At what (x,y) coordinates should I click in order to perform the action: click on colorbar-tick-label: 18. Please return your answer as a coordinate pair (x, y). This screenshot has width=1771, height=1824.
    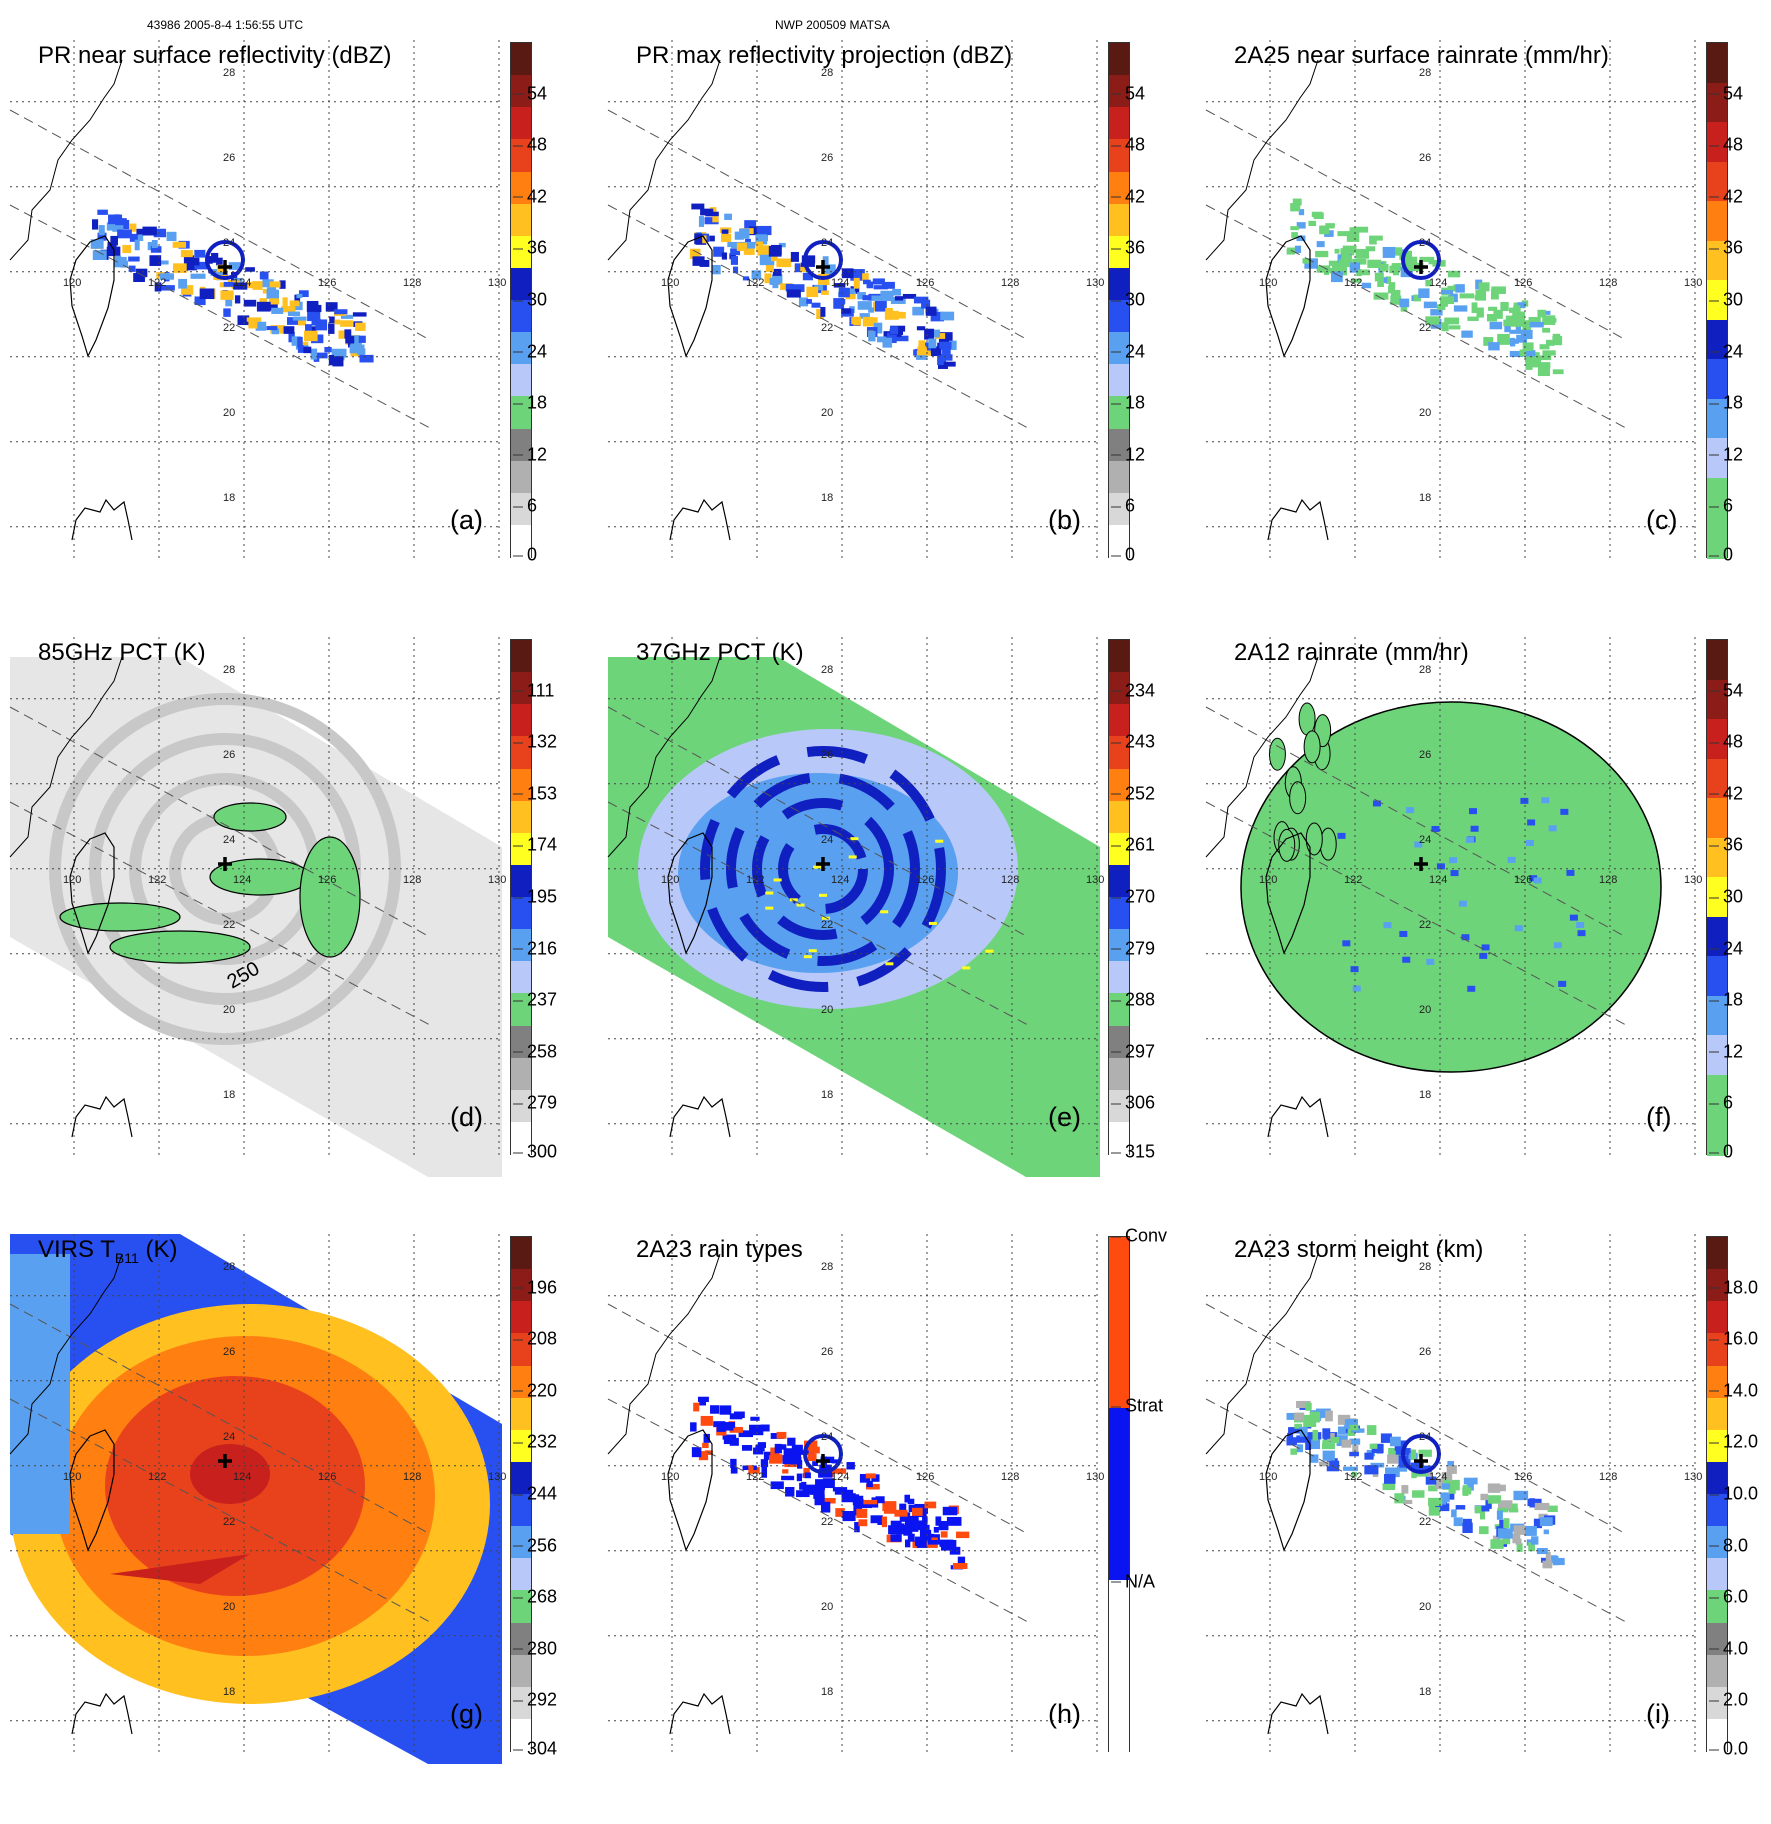
    Looking at the image, I should click on (1128, 402).